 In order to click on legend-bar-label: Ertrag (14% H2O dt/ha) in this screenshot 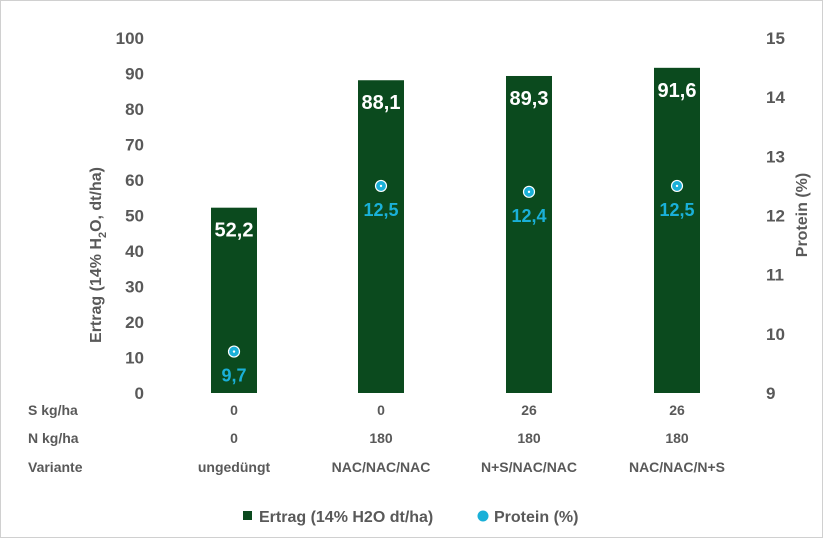, I will do `click(346, 517)`.